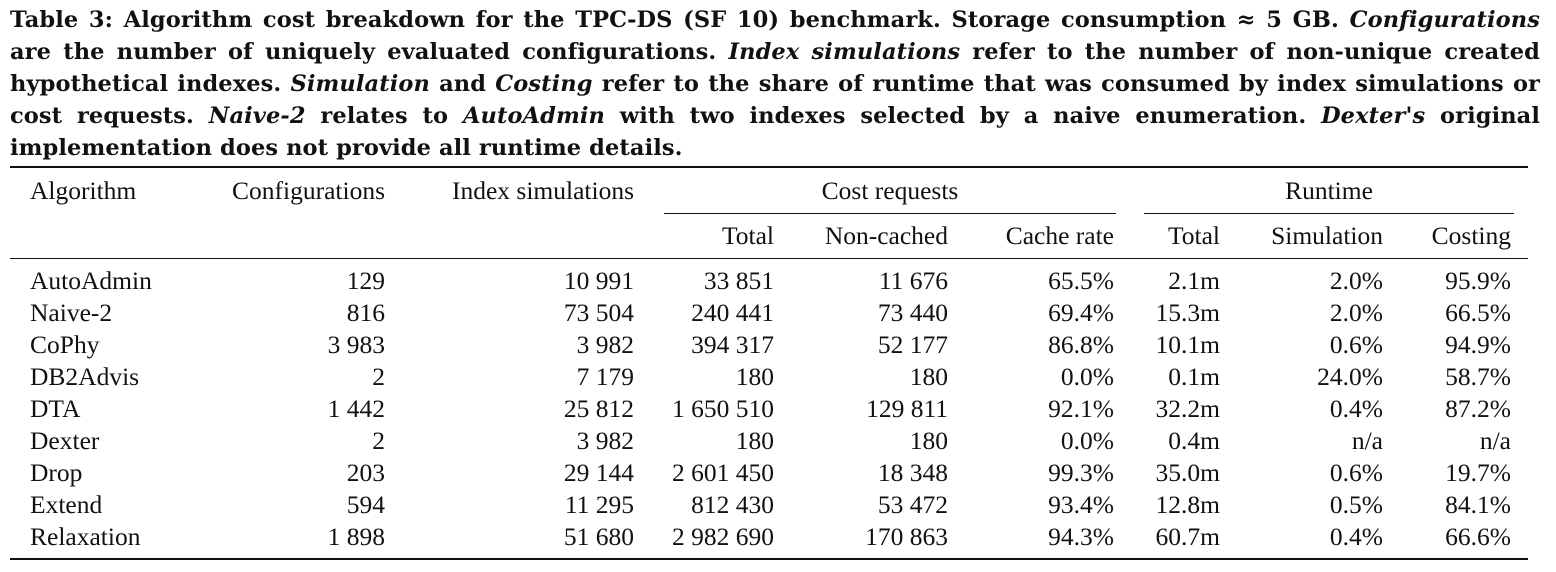 The width and height of the screenshot is (1556, 572). I want to click on cell-algorithm: DTA, so click(55, 408).